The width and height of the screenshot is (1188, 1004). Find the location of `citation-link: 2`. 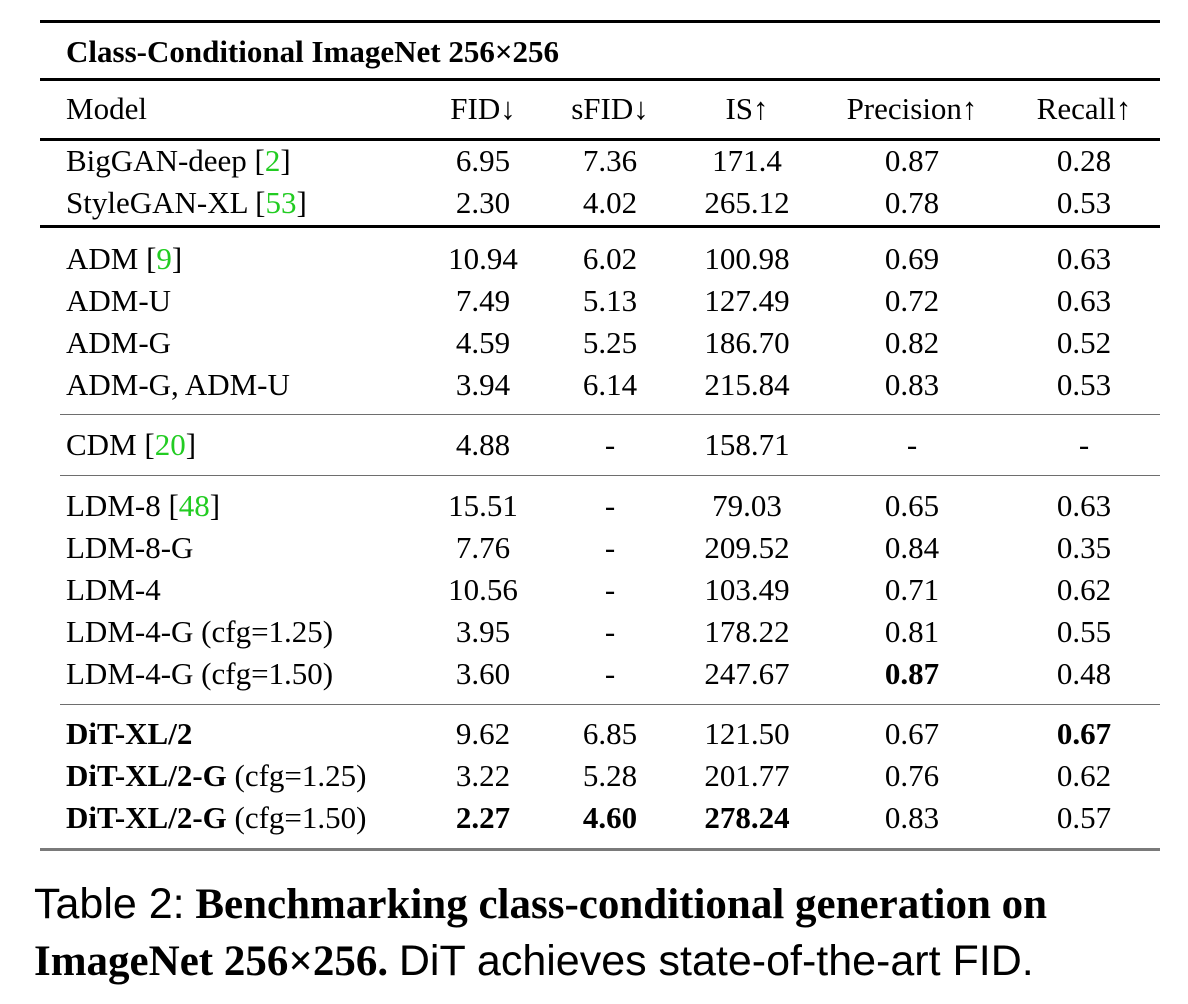

citation-link: 2 is located at coordinates (272, 160).